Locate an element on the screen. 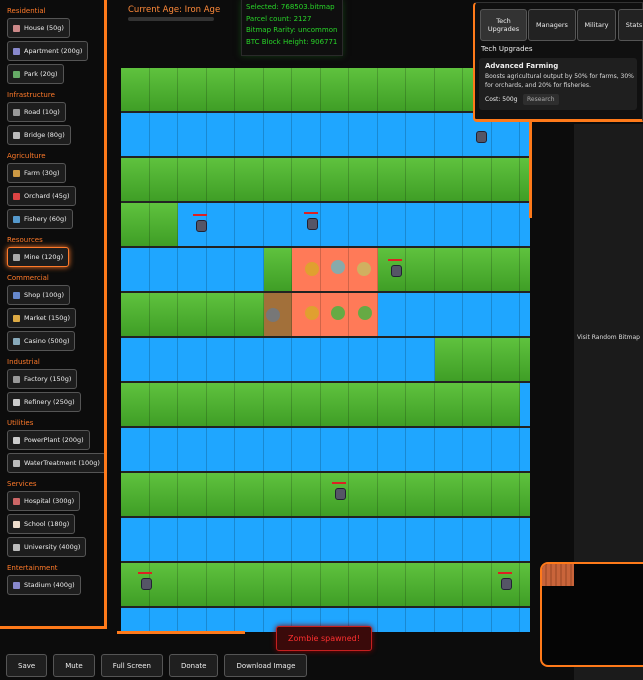 This screenshot has width=643, height=680. build-button: University (400g) is located at coordinates (47, 547).